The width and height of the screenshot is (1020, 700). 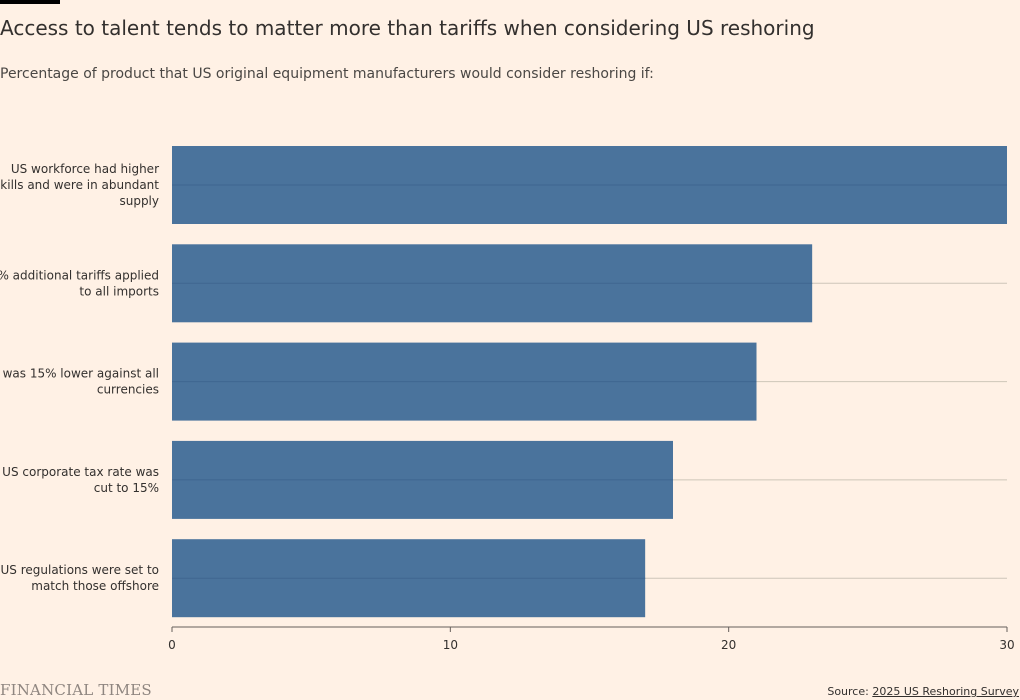 I want to click on category-label-line: supply, so click(x=139, y=201).